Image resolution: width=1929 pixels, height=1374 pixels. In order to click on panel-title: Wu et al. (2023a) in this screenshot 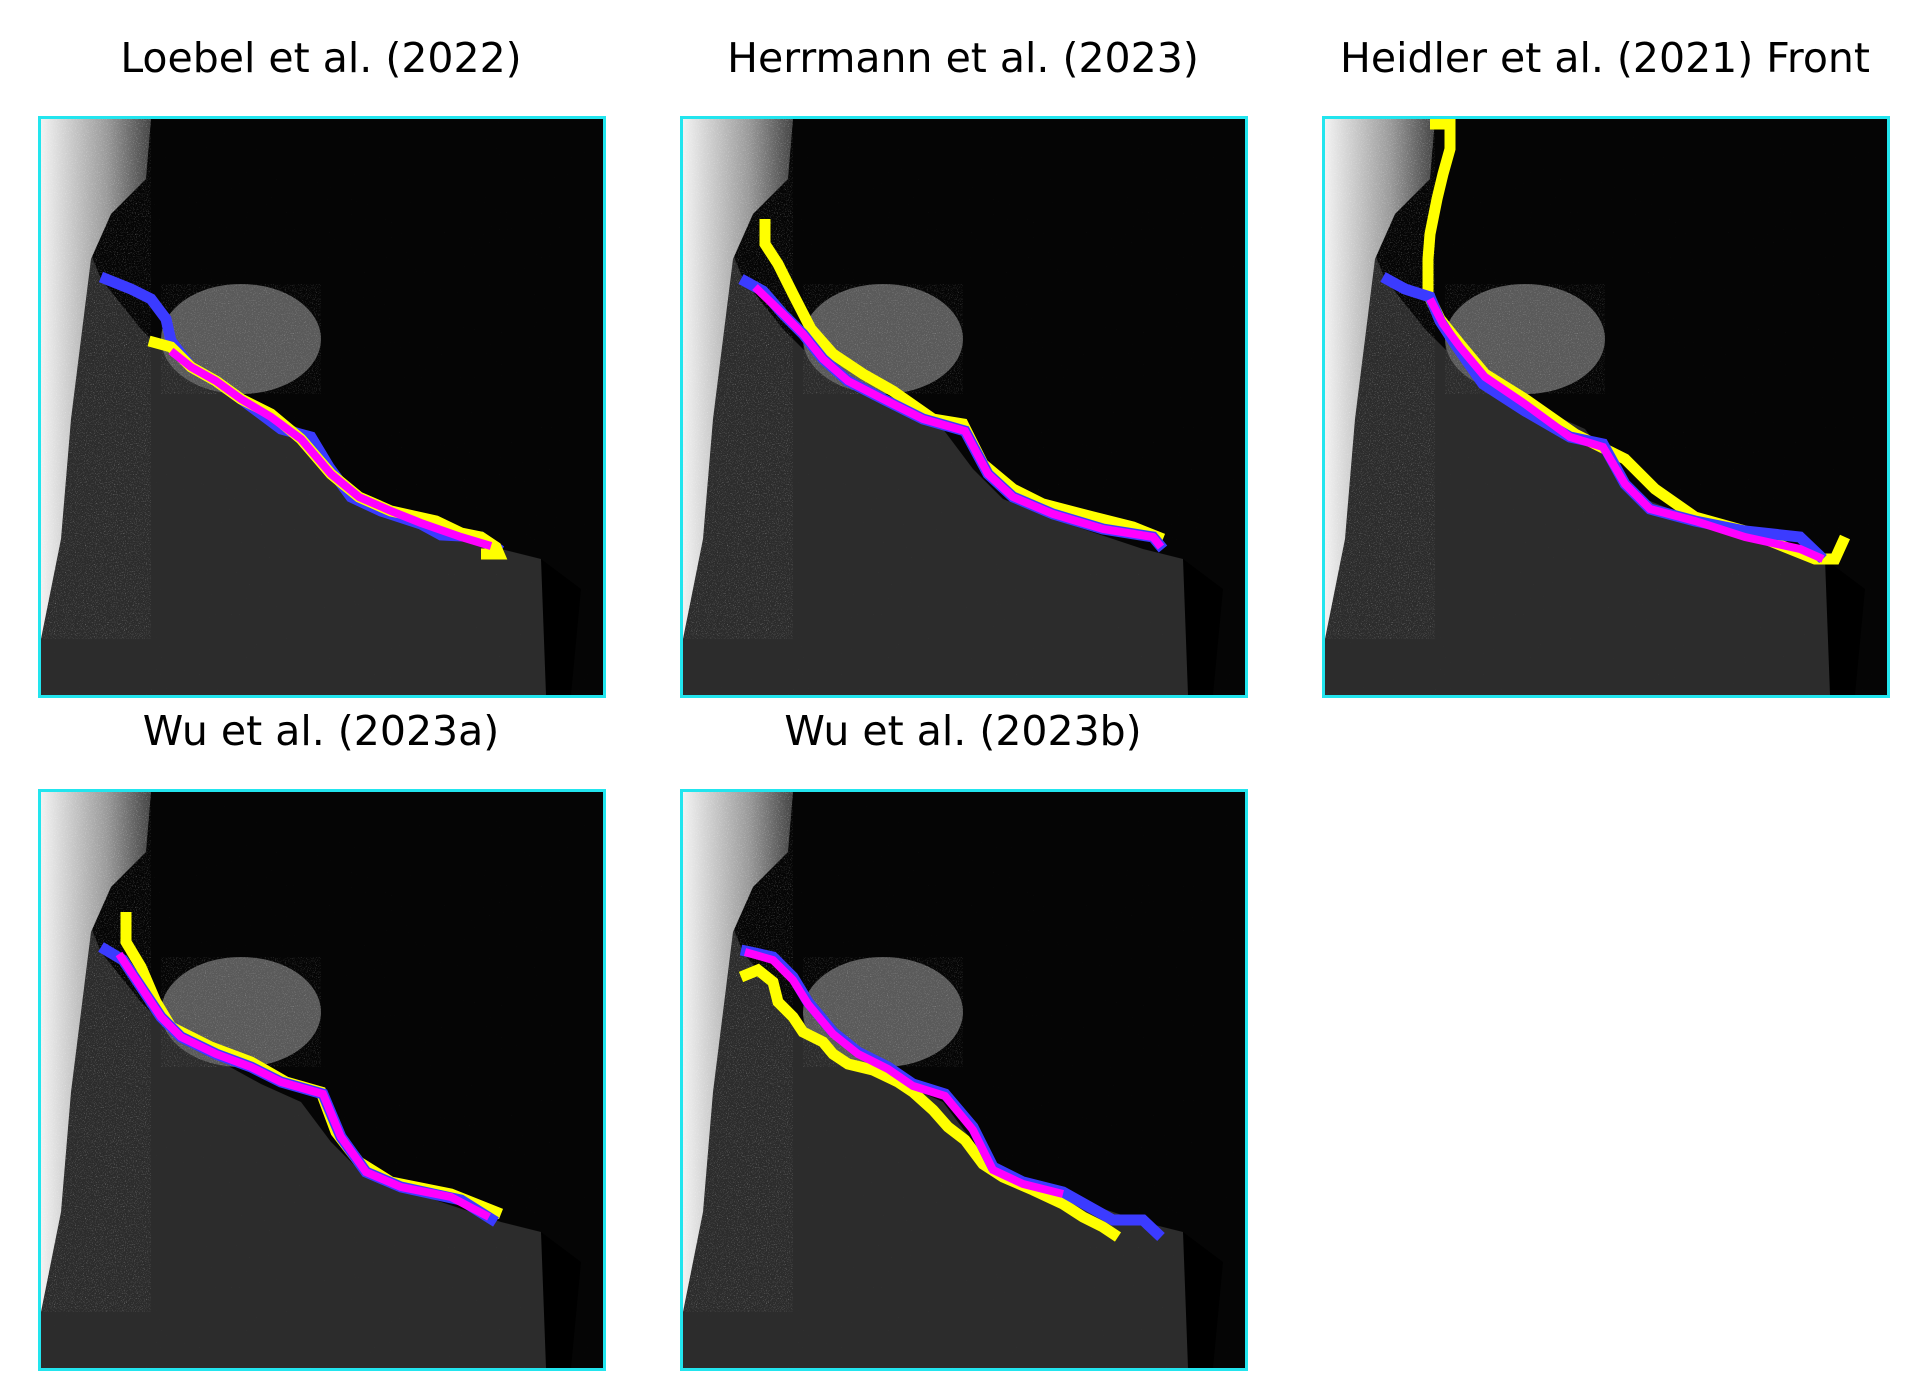, I will do `click(321, 731)`.